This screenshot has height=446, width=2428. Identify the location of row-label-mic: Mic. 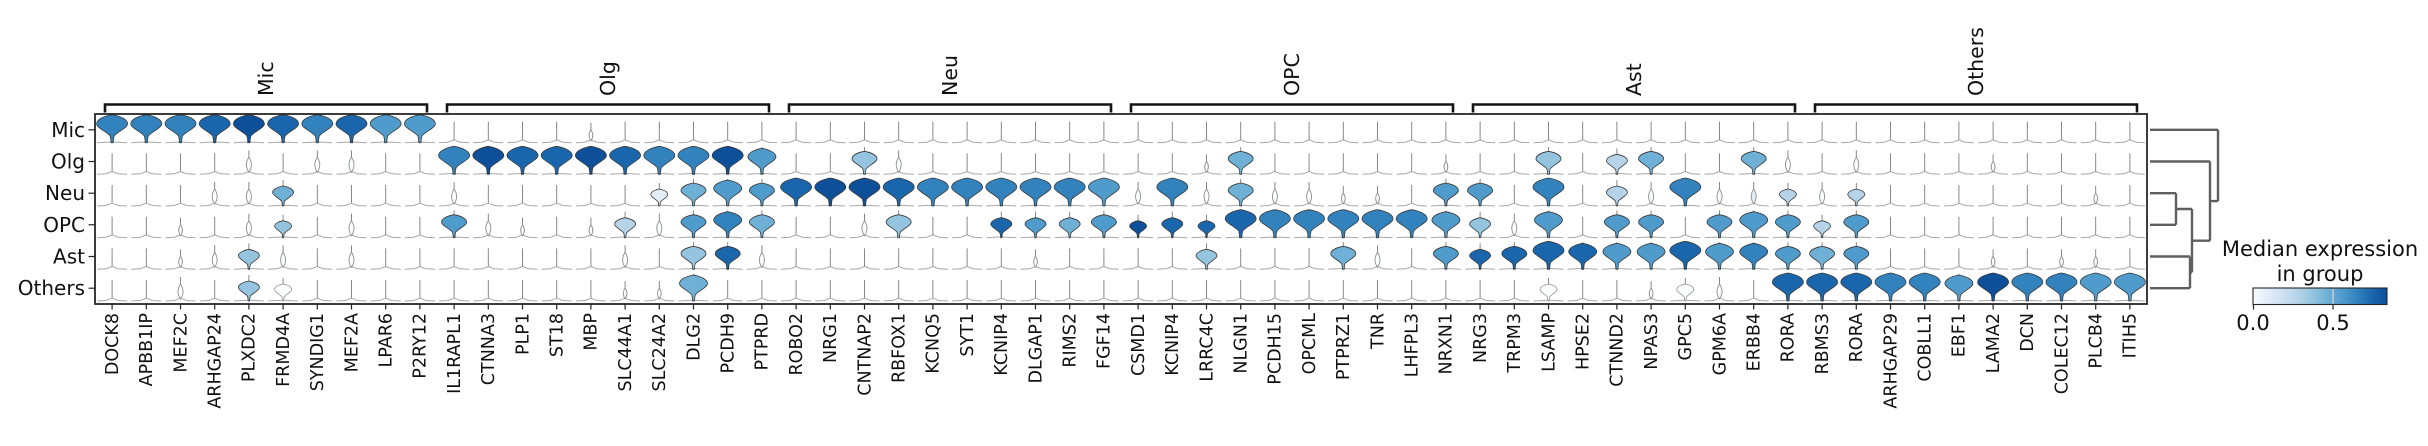
(68, 130).